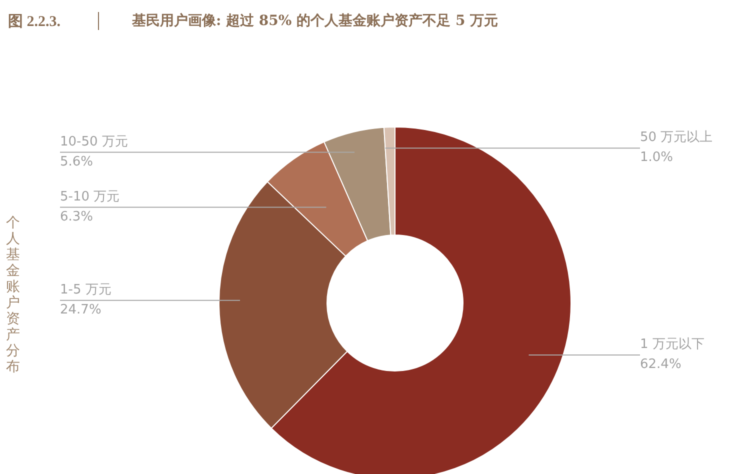  Describe the element at coordinates (86, 290) in the screenshot. I see `slice-label: 1-5 万元` at that location.